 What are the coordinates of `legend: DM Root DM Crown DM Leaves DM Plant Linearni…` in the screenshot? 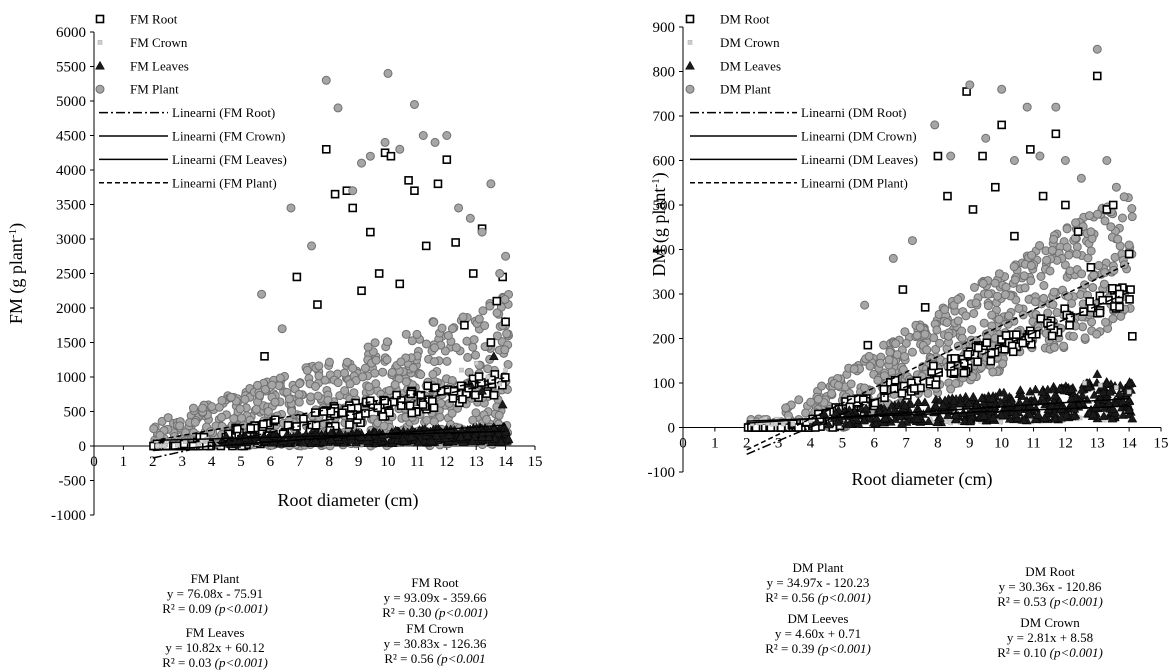 It's located at (801, 101).